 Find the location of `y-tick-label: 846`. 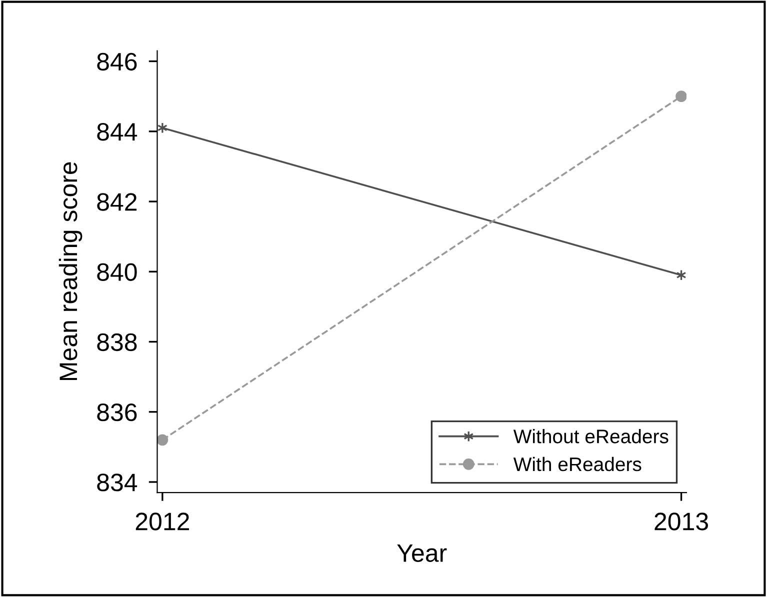

y-tick-label: 846 is located at coordinates (117, 61).